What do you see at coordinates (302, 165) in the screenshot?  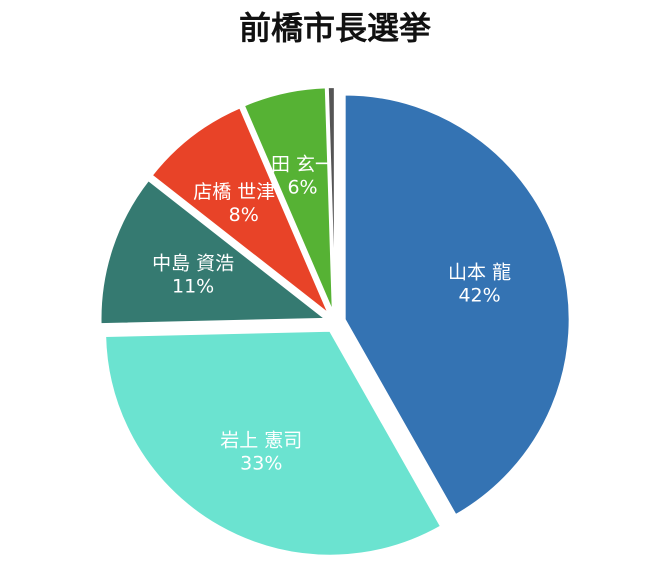 I see `slice-label: 田 玄一` at bounding box center [302, 165].